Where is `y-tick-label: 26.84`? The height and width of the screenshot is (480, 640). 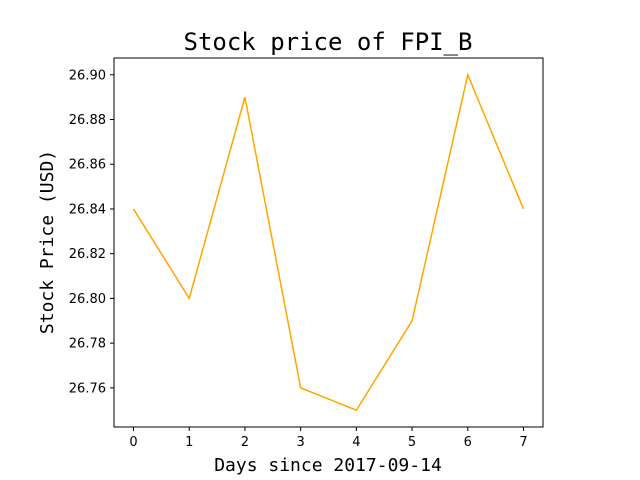
y-tick-label: 26.84 is located at coordinates (87, 209).